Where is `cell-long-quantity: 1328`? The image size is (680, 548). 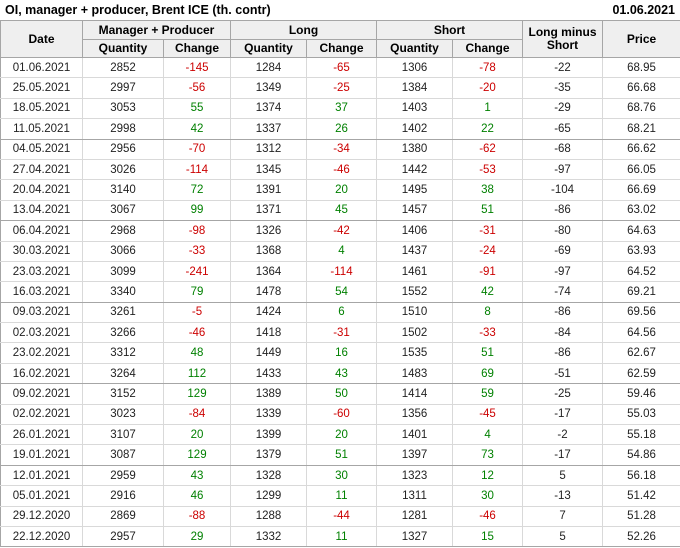
cell-long-quantity: 1328 is located at coordinates (268, 475).